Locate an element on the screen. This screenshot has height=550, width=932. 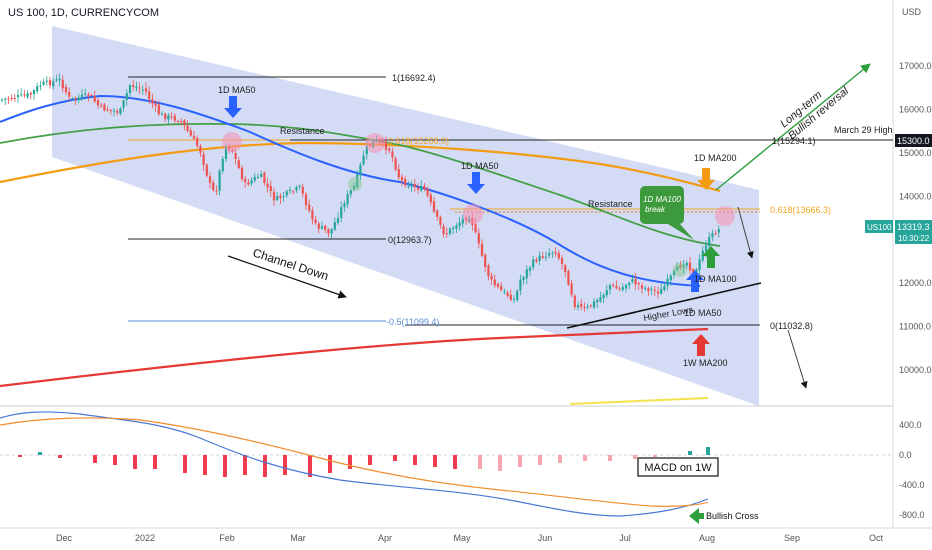
w-ma200-line is located at coordinates (354, 357).